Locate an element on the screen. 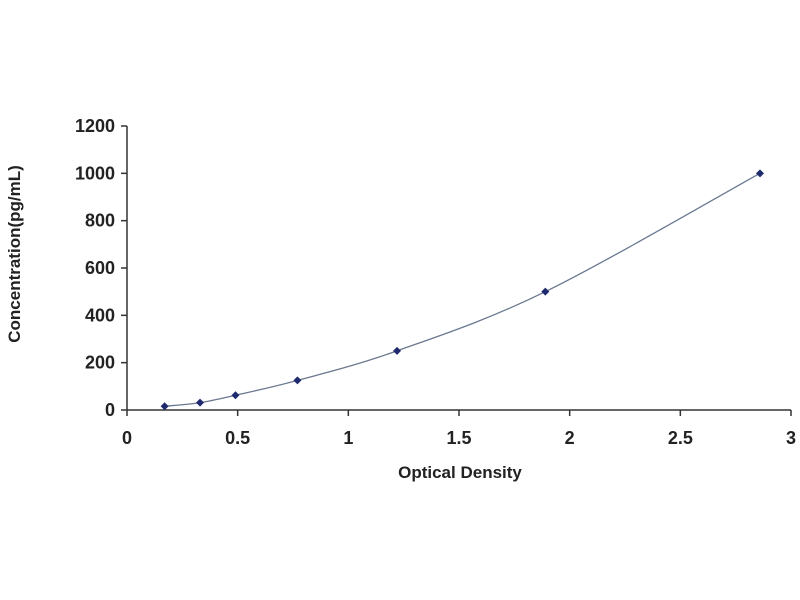 The height and width of the screenshot is (600, 800). x-tick-labels: 0 0.5 1 1.5 2 2.5 3 is located at coordinates (459, 438).